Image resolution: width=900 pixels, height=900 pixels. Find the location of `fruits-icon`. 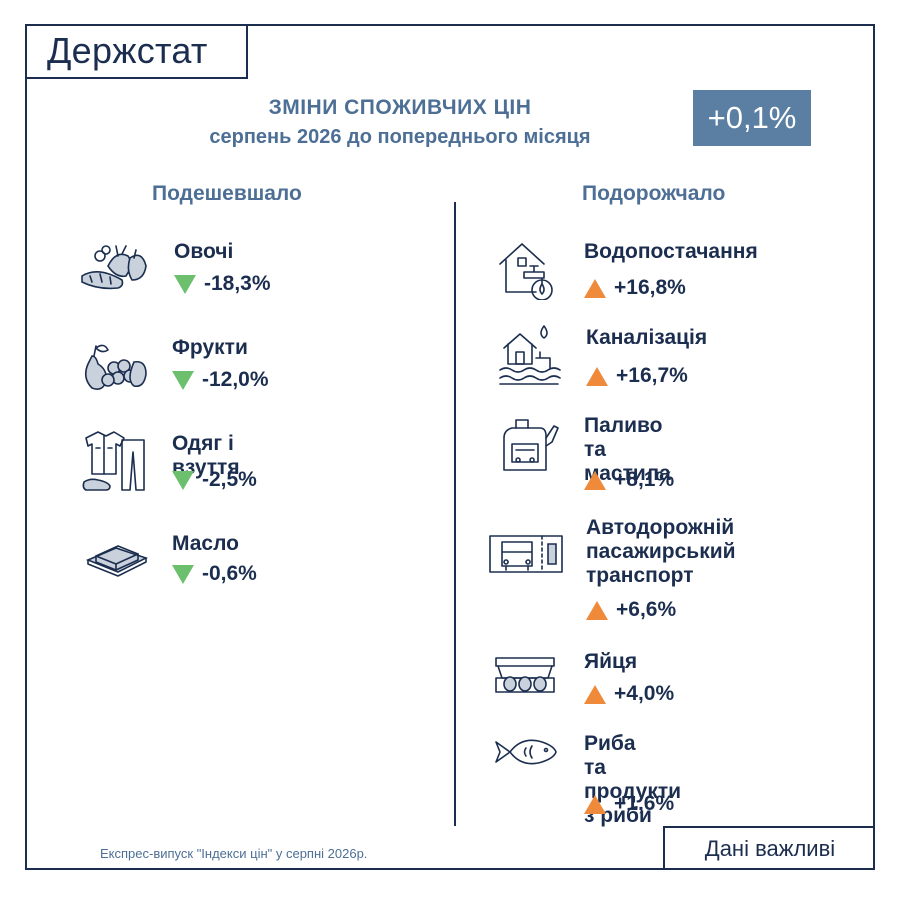

fruits-icon is located at coordinates (115, 367).